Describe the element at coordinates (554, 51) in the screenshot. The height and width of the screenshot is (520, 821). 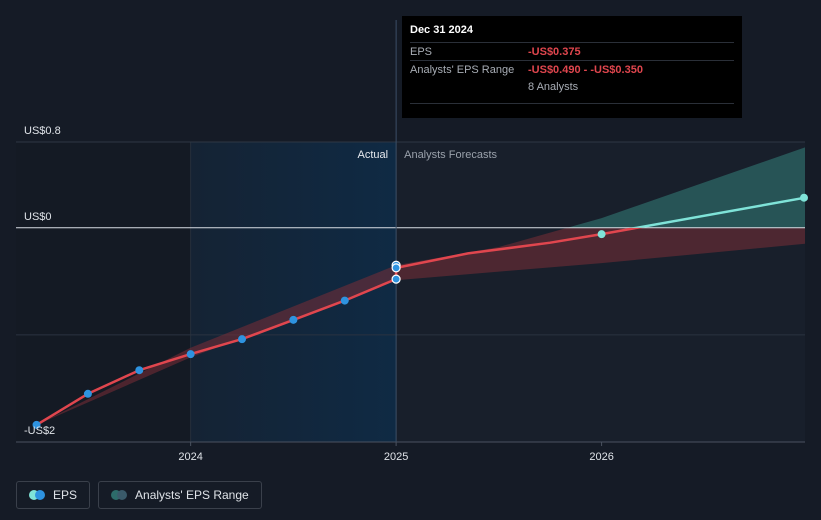
I see `tooltip-eps-value: -US$0.375` at that location.